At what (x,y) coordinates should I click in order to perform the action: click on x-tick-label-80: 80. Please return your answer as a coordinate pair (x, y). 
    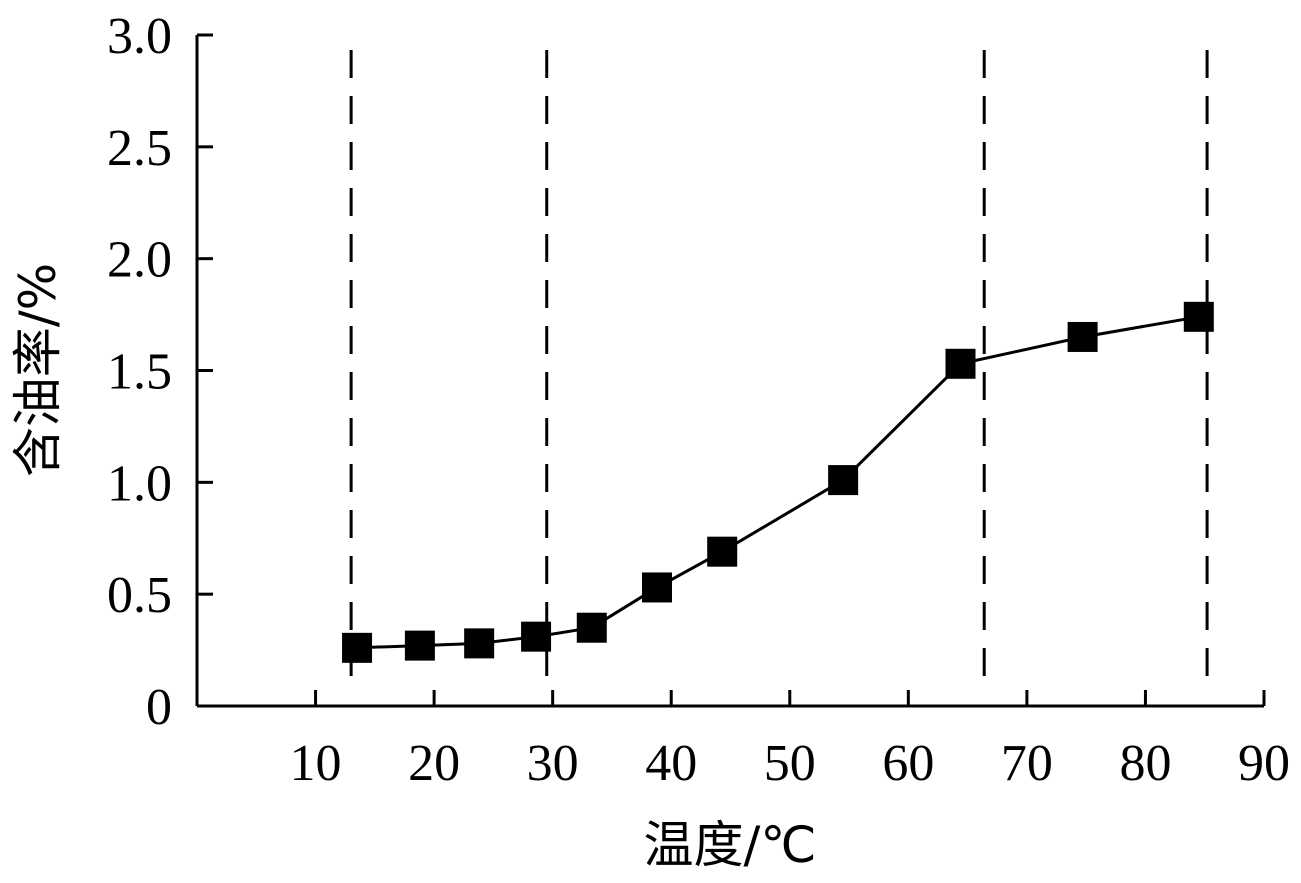
    Looking at the image, I should click on (1145, 763).